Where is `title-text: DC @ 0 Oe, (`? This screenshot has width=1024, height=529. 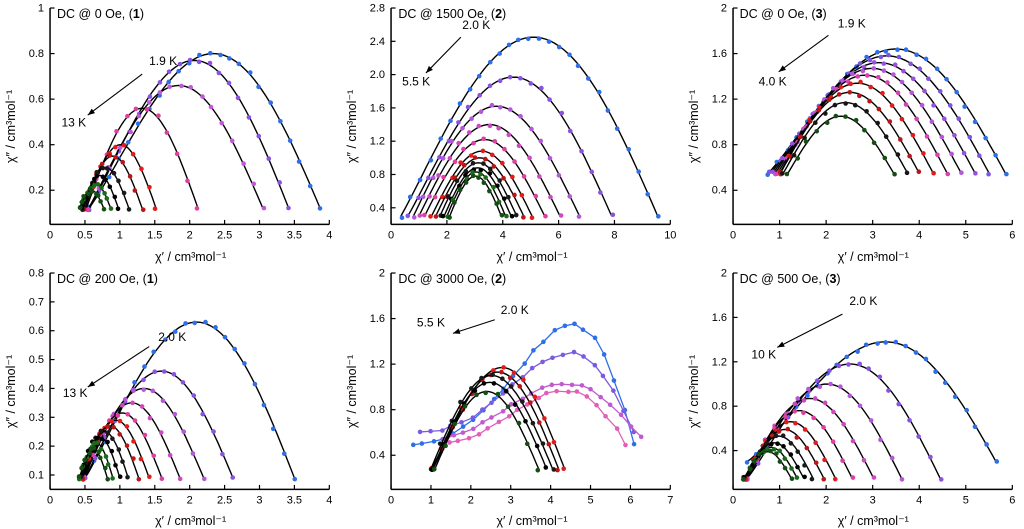
title-text: DC @ 0 Oe, ( is located at coordinates (777, 14).